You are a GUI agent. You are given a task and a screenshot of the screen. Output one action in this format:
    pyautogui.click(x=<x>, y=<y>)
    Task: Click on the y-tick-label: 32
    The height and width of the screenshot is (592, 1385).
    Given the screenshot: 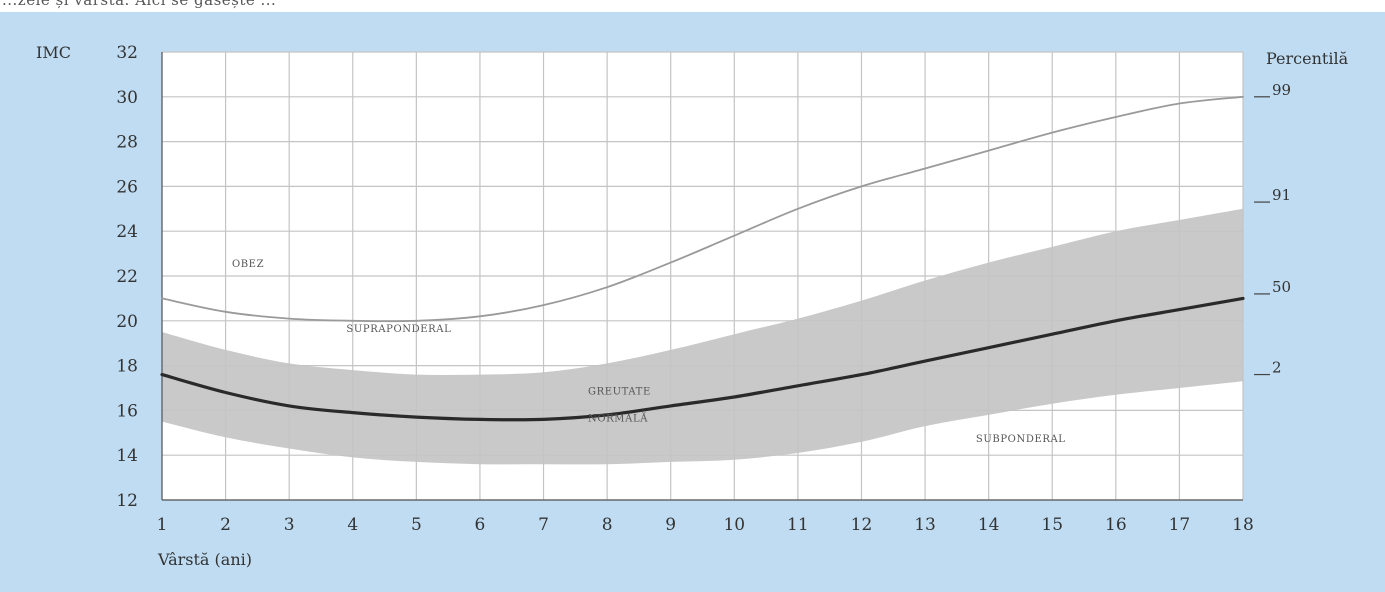 What is the action you would take?
    pyautogui.click(x=127, y=53)
    